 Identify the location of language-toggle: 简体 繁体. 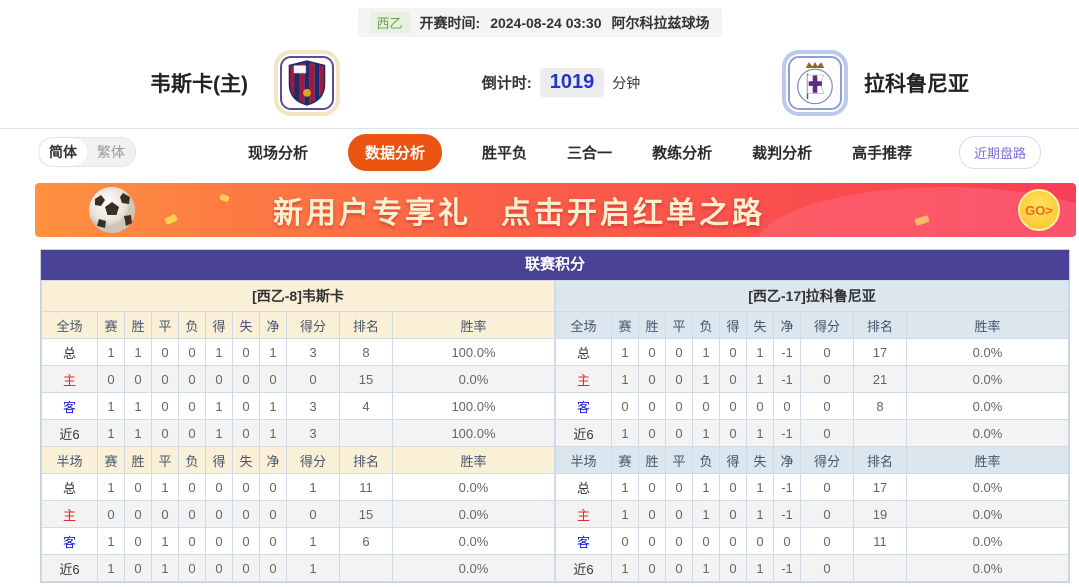
(87, 152).